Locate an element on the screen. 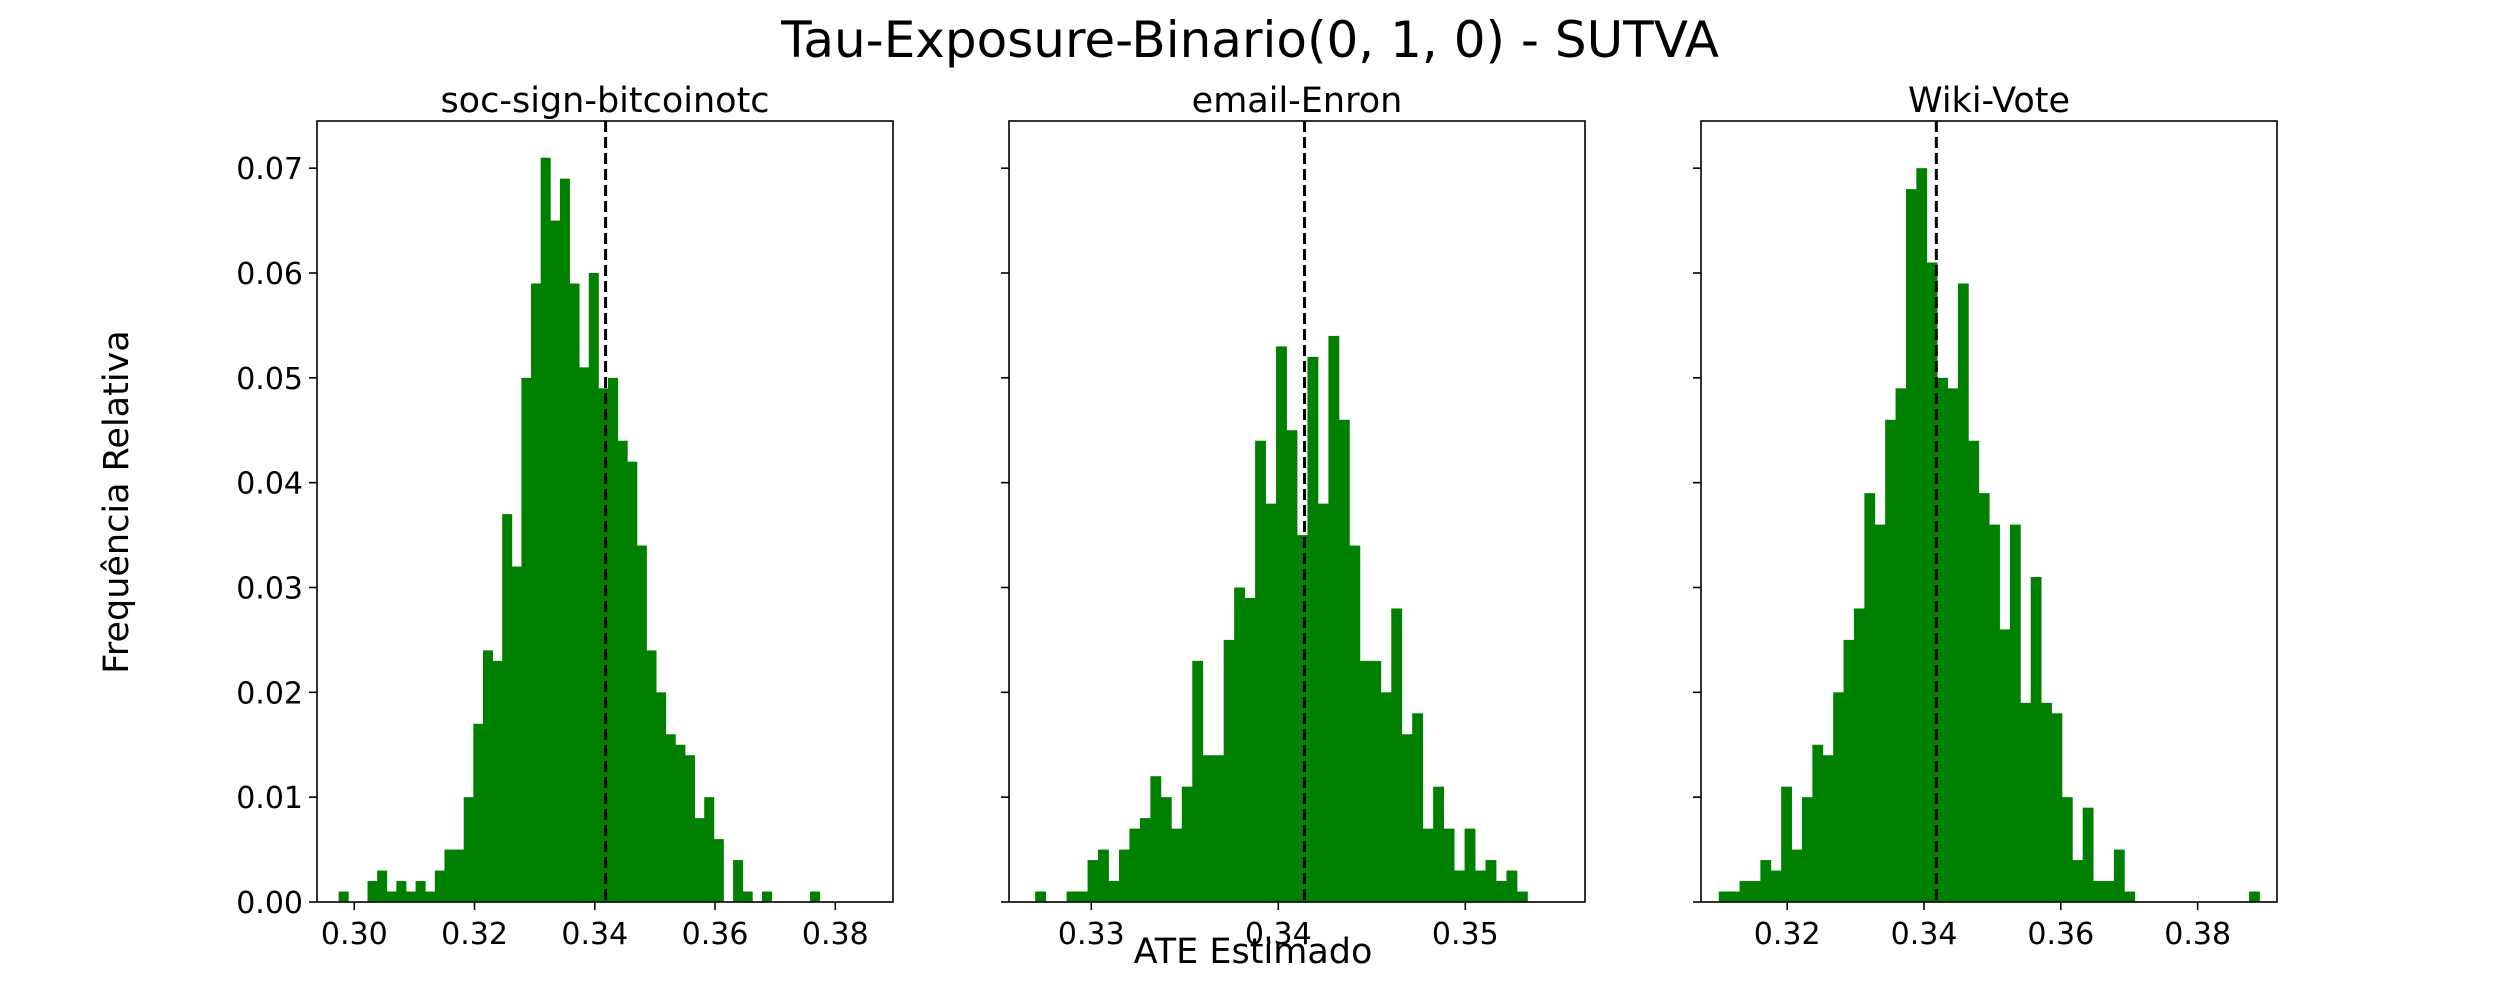  x-tick-label: 0.34 is located at coordinates (1924, 934).